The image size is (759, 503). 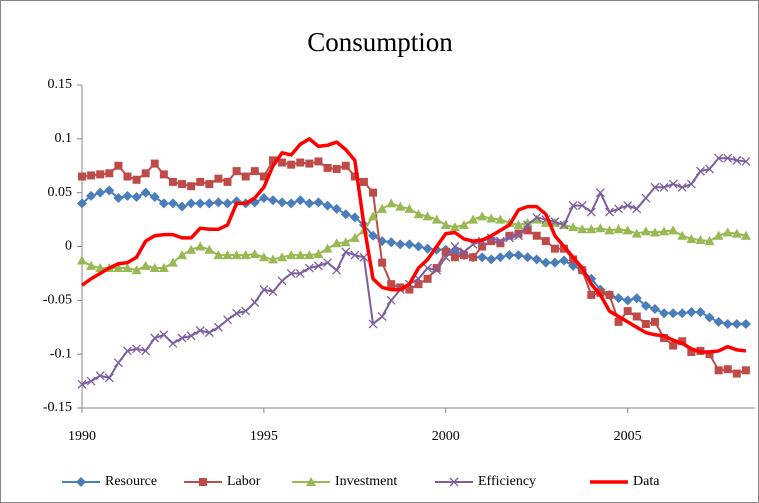 I want to click on x-tick-label: 2005, so click(x=628, y=436).